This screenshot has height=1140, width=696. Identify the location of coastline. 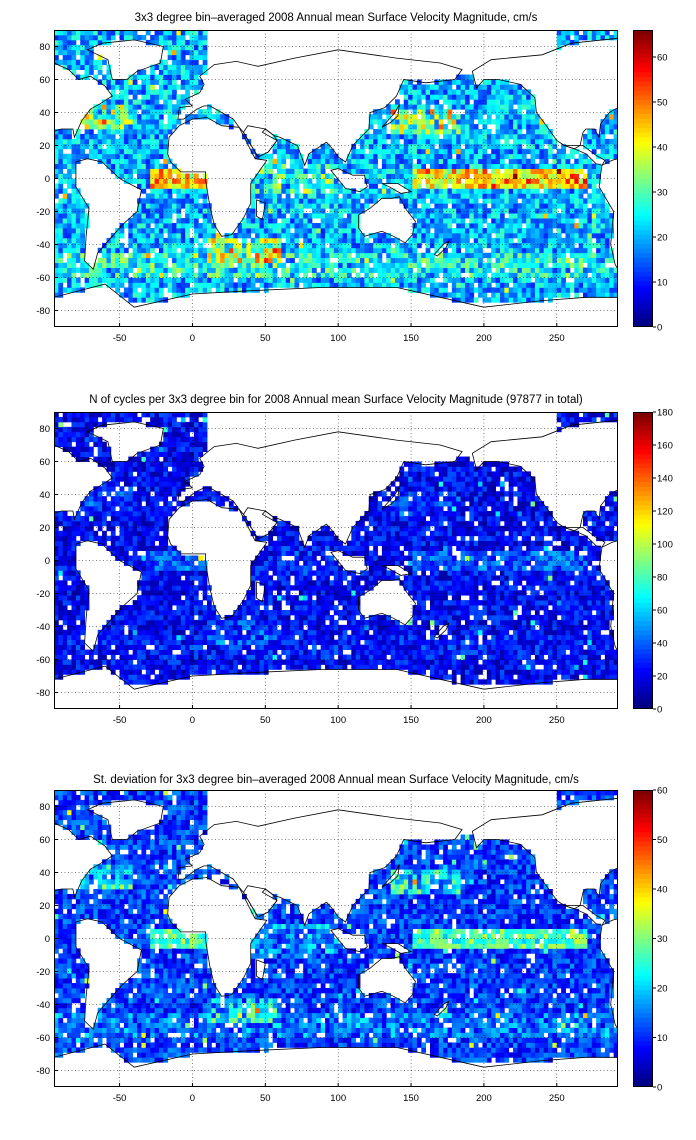
(397, 188).